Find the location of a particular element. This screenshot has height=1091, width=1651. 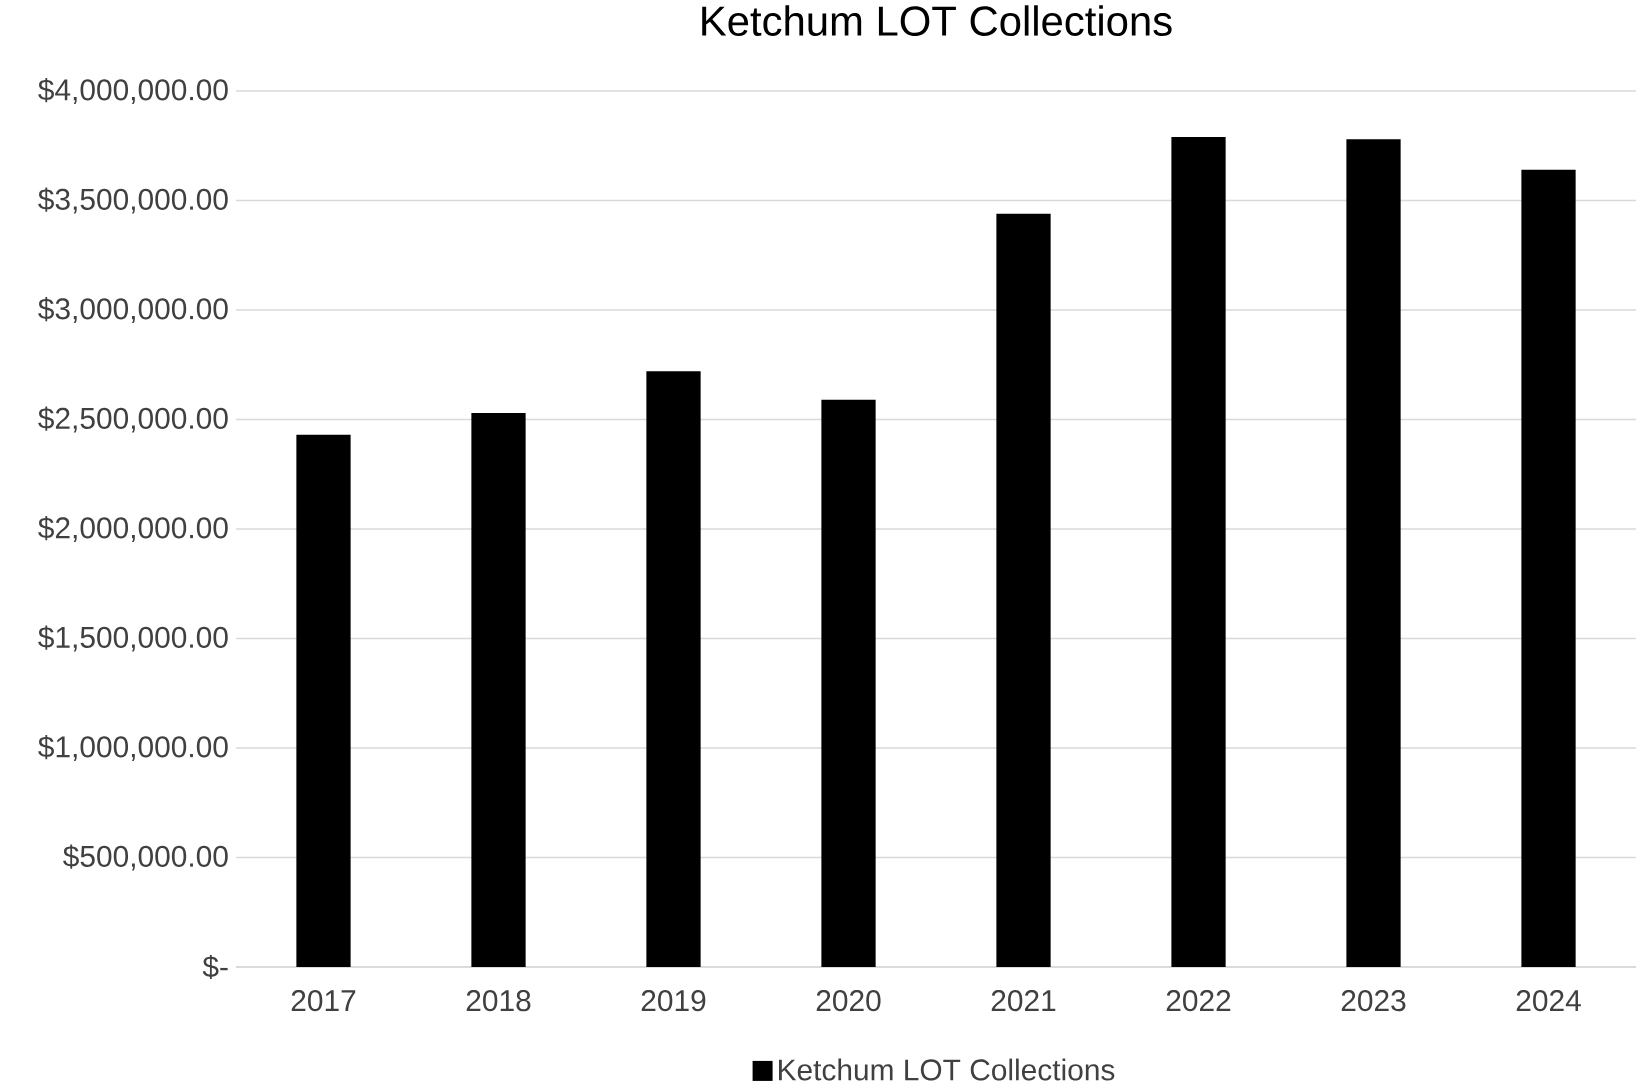

x-tick-label: 2019 is located at coordinates (673, 1001).